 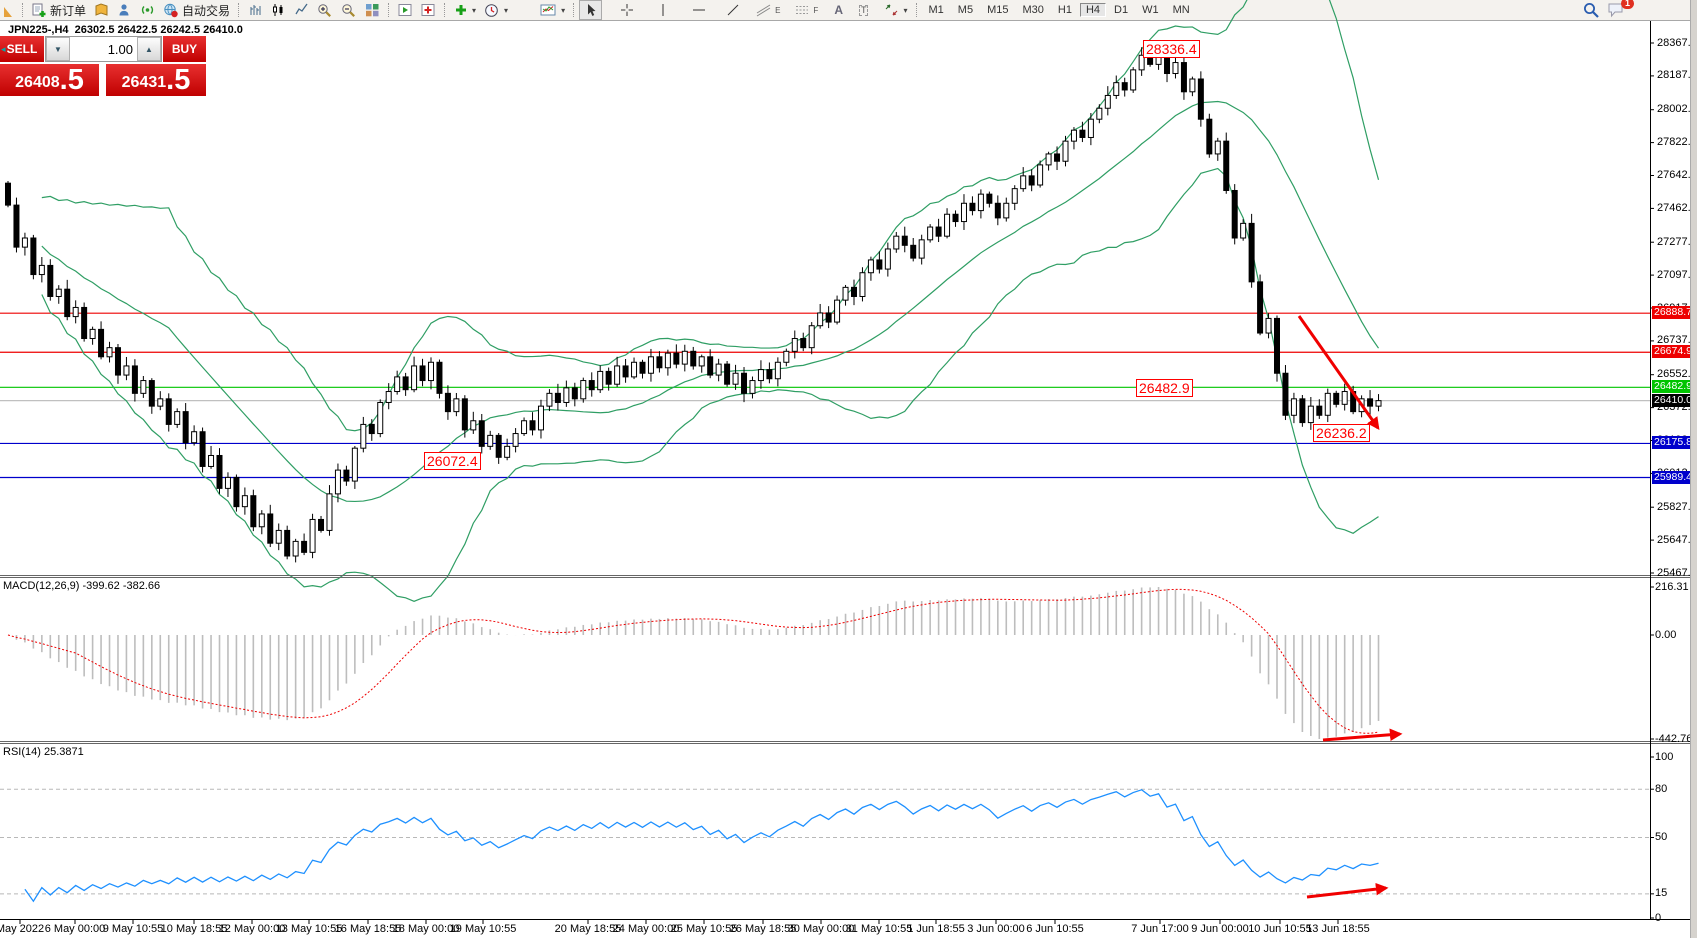 What do you see at coordinates (806, 10) in the screenshot?
I see `fibonacci-tool-icon: F` at bounding box center [806, 10].